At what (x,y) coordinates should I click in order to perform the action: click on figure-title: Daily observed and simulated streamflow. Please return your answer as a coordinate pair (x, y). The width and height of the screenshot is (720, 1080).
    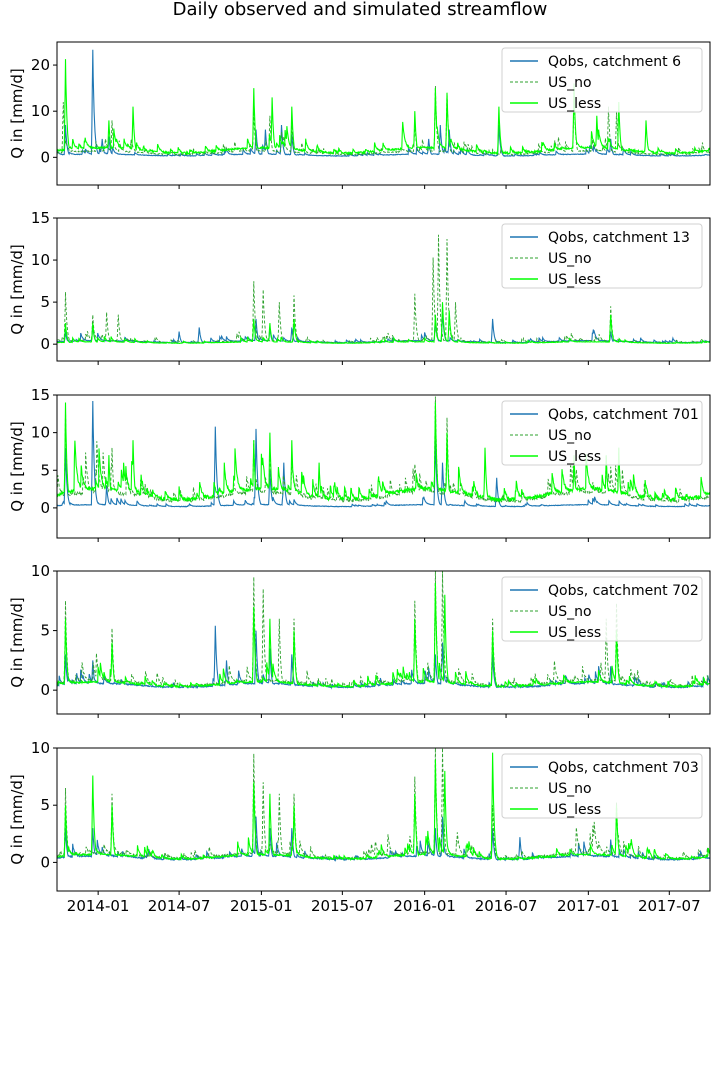
    Looking at the image, I should click on (360, 10).